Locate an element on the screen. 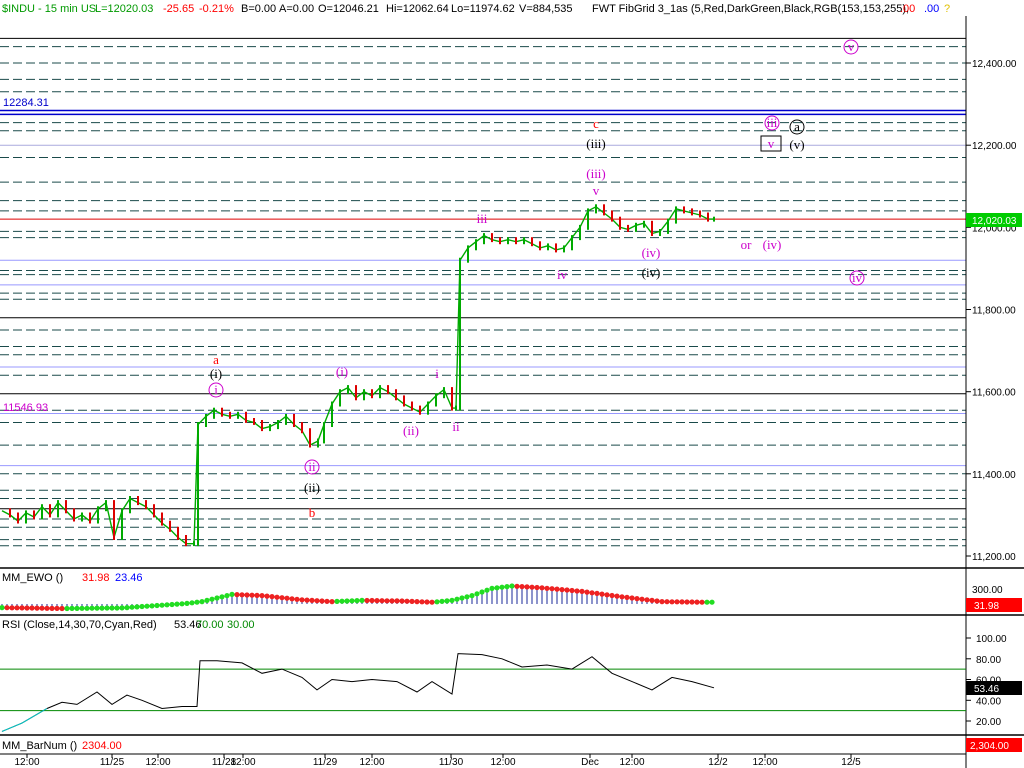 Image resolution: width=1024 pixels, height=768 pixels. lower-level-label: 11546.93 is located at coordinates (25, 408).